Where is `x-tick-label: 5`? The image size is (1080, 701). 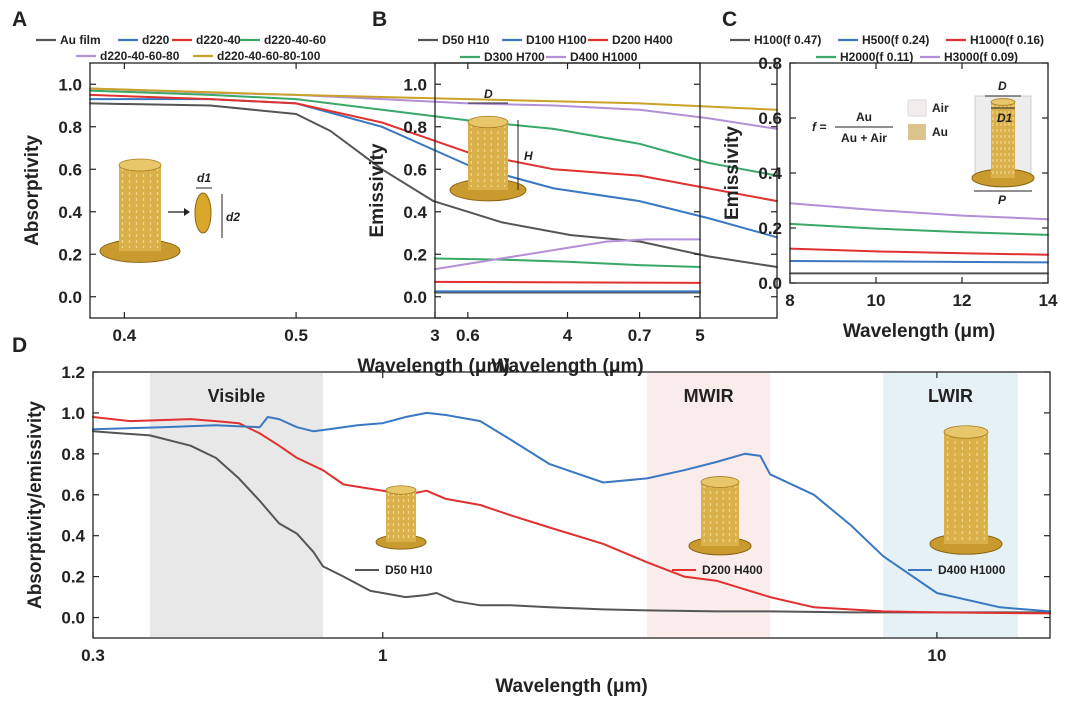
x-tick-label: 5 is located at coordinates (699, 335).